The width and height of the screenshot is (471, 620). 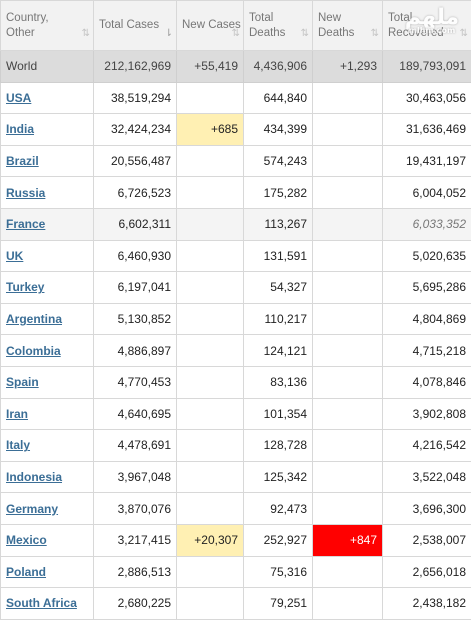 I want to click on country-link: Mexico, so click(x=26, y=540).